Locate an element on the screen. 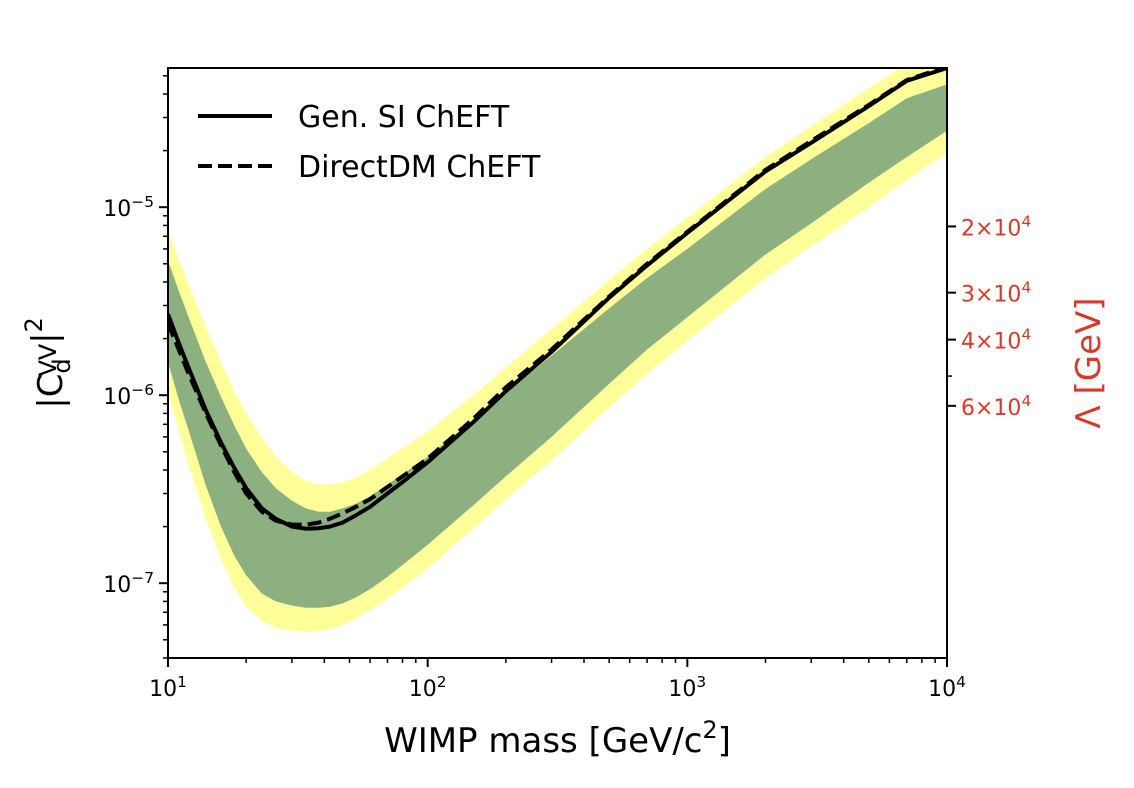  legend-label: Gen. SI ChEFT is located at coordinates (404, 117).